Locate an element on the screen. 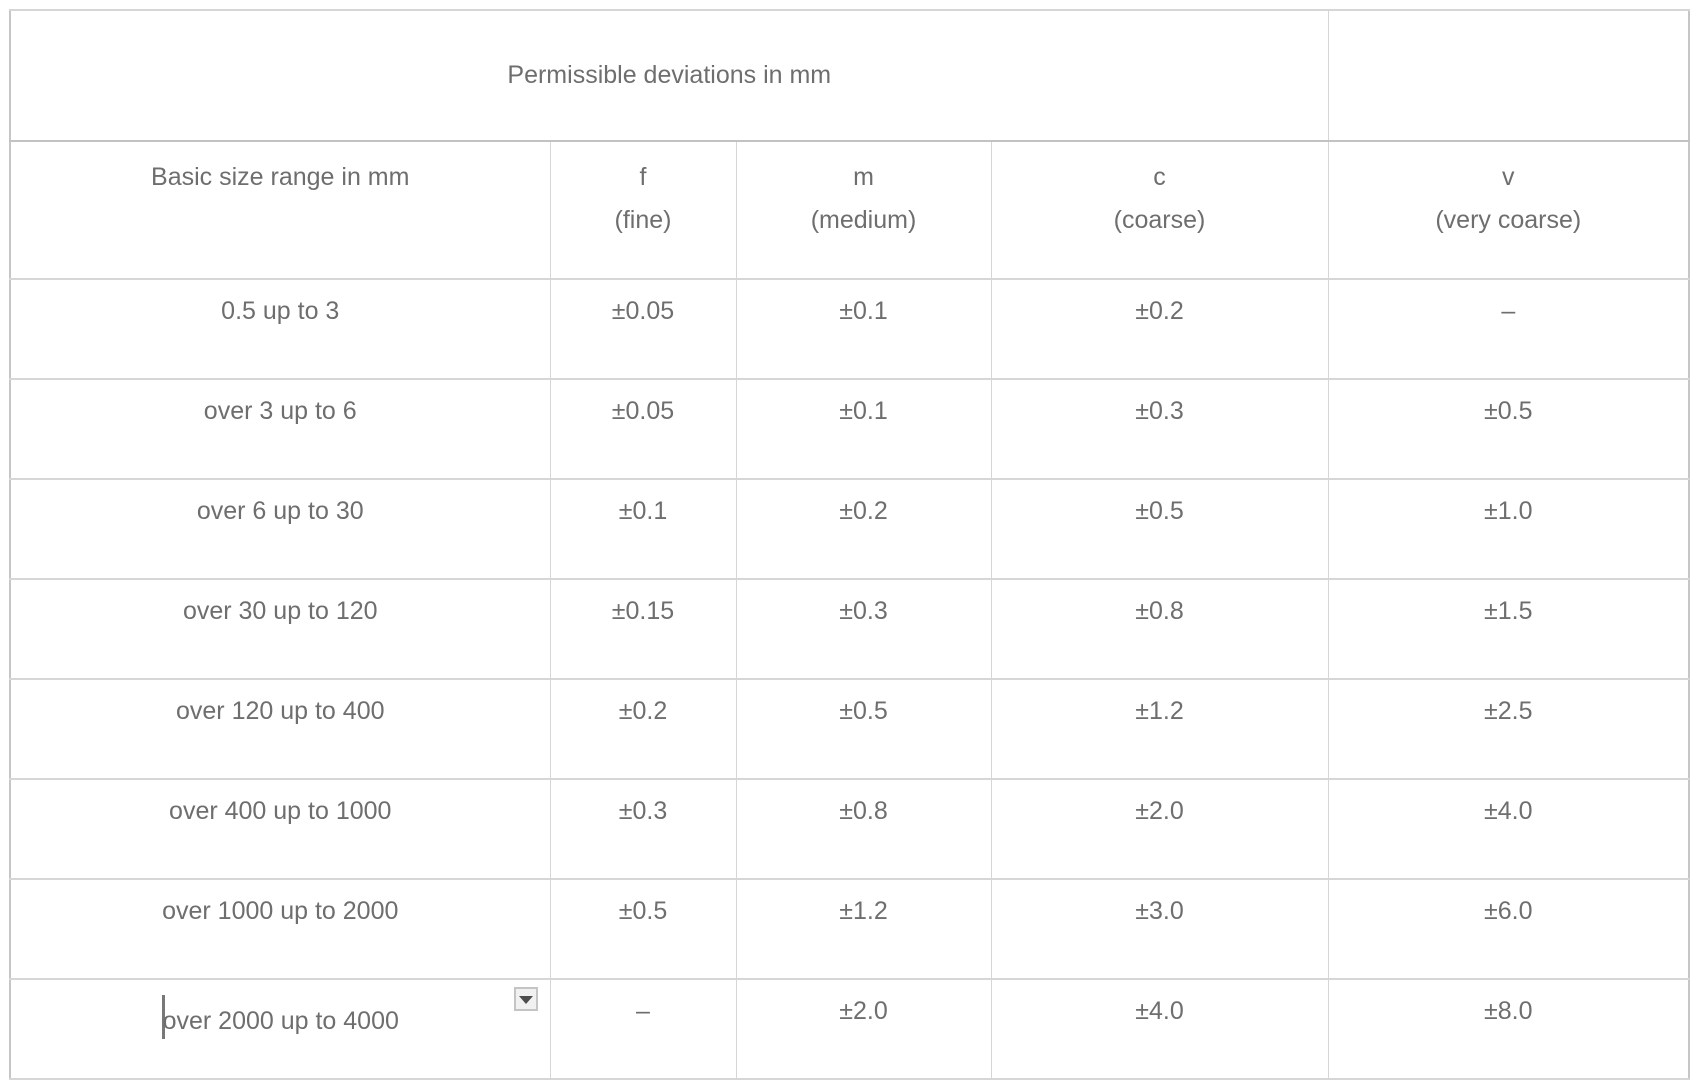 The height and width of the screenshot is (1090, 1698). cell-v-5: ±4.0 is located at coordinates (1508, 829).